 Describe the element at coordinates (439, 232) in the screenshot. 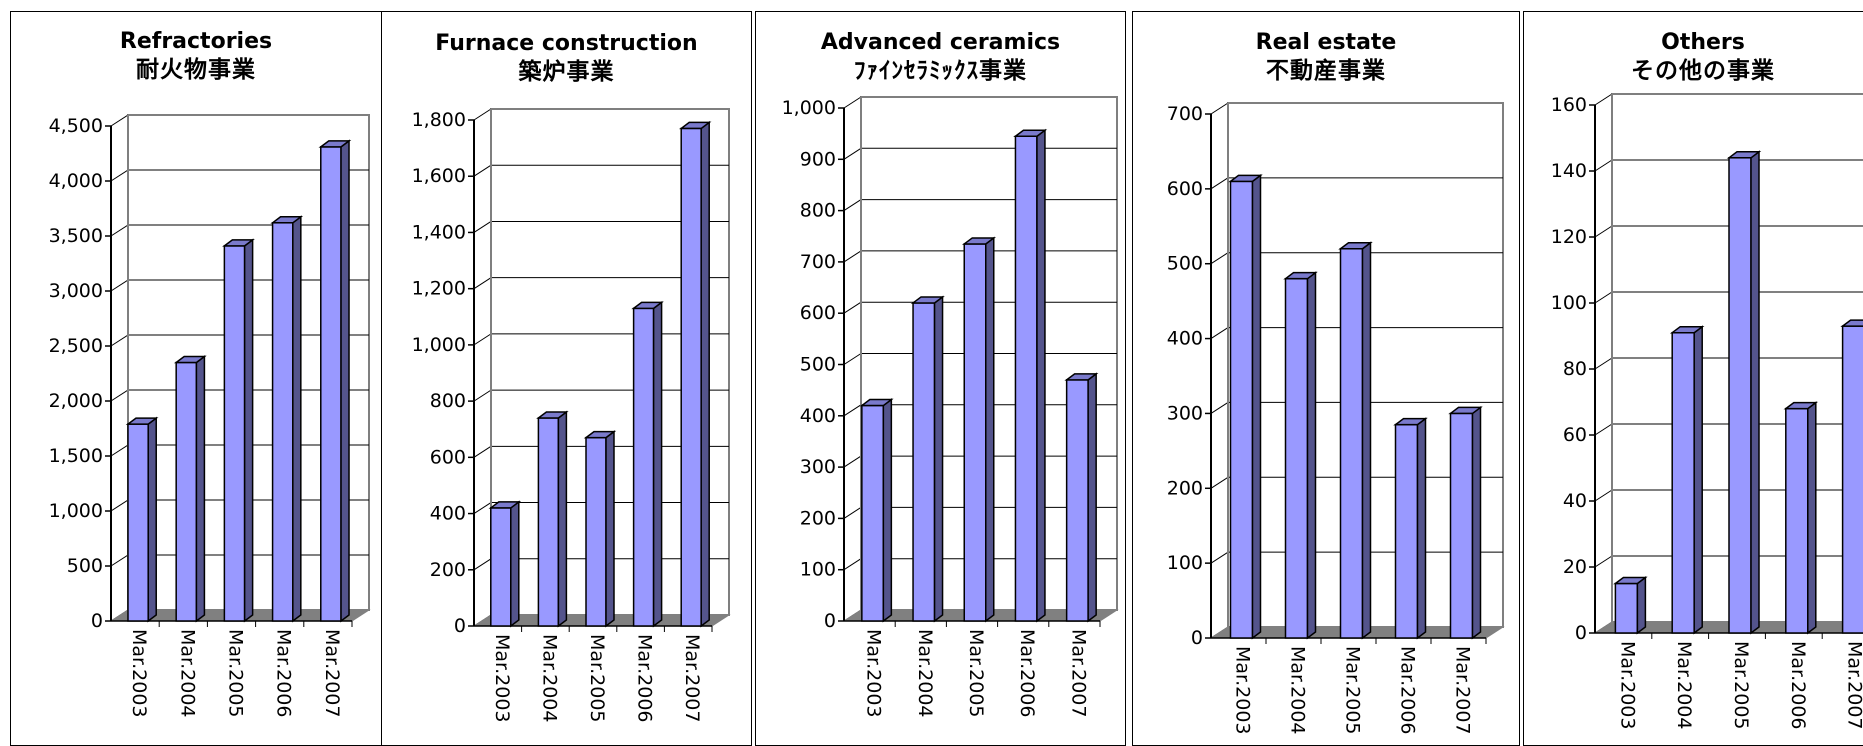

I see `y-tick-label: 1,400` at that location.